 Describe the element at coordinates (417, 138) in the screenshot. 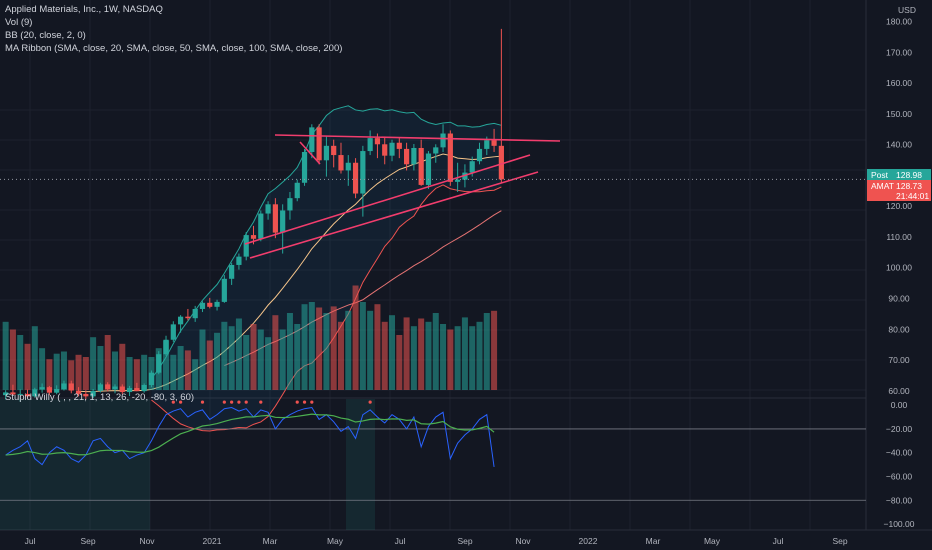

I see `trendline` at that location.